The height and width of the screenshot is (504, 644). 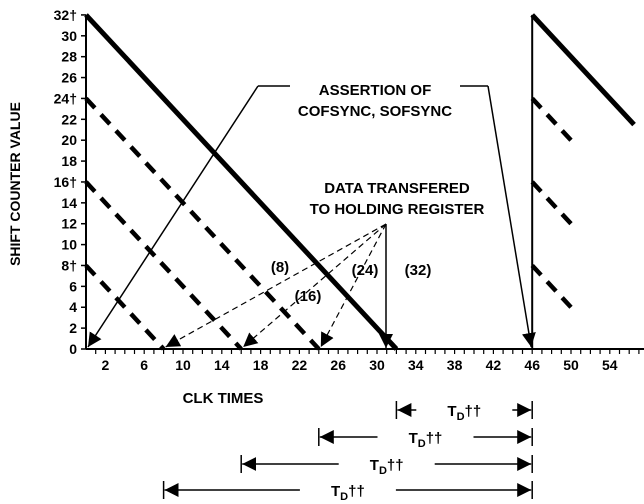 What do you see at coordinates (387, 467) in the screenshot?
I see `td-label-2: TD††` at bounding box center [387, 467].